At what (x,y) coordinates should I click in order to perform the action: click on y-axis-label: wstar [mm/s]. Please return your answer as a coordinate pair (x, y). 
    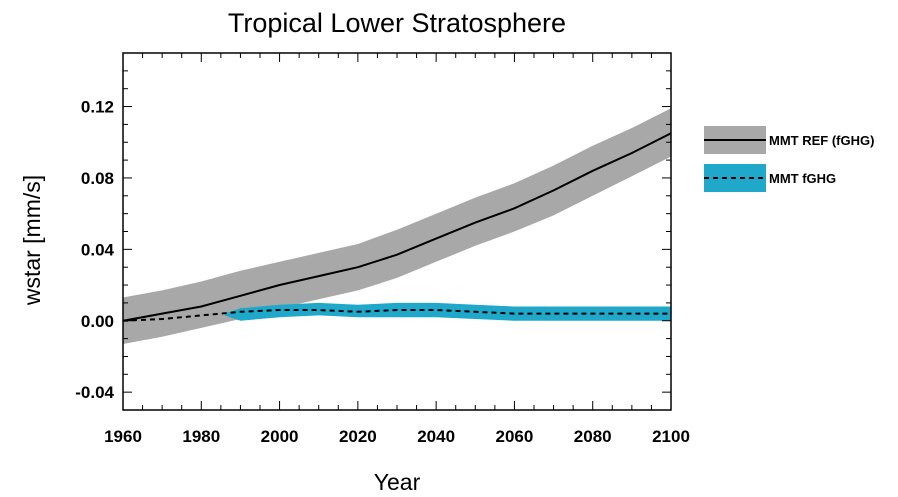
    Looking at the image, I should click on (32, 240).